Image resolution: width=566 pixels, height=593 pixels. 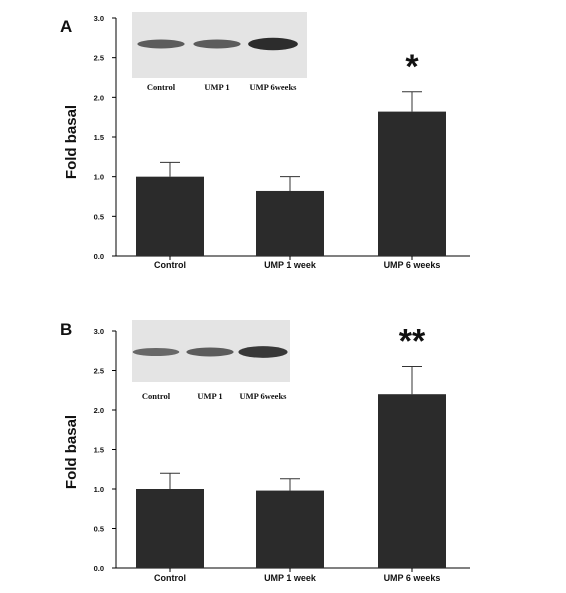 What do you see at coordinates (66, 26) in the screenshot?
I see `panel-letter: A` at bounding box center [66, 26].